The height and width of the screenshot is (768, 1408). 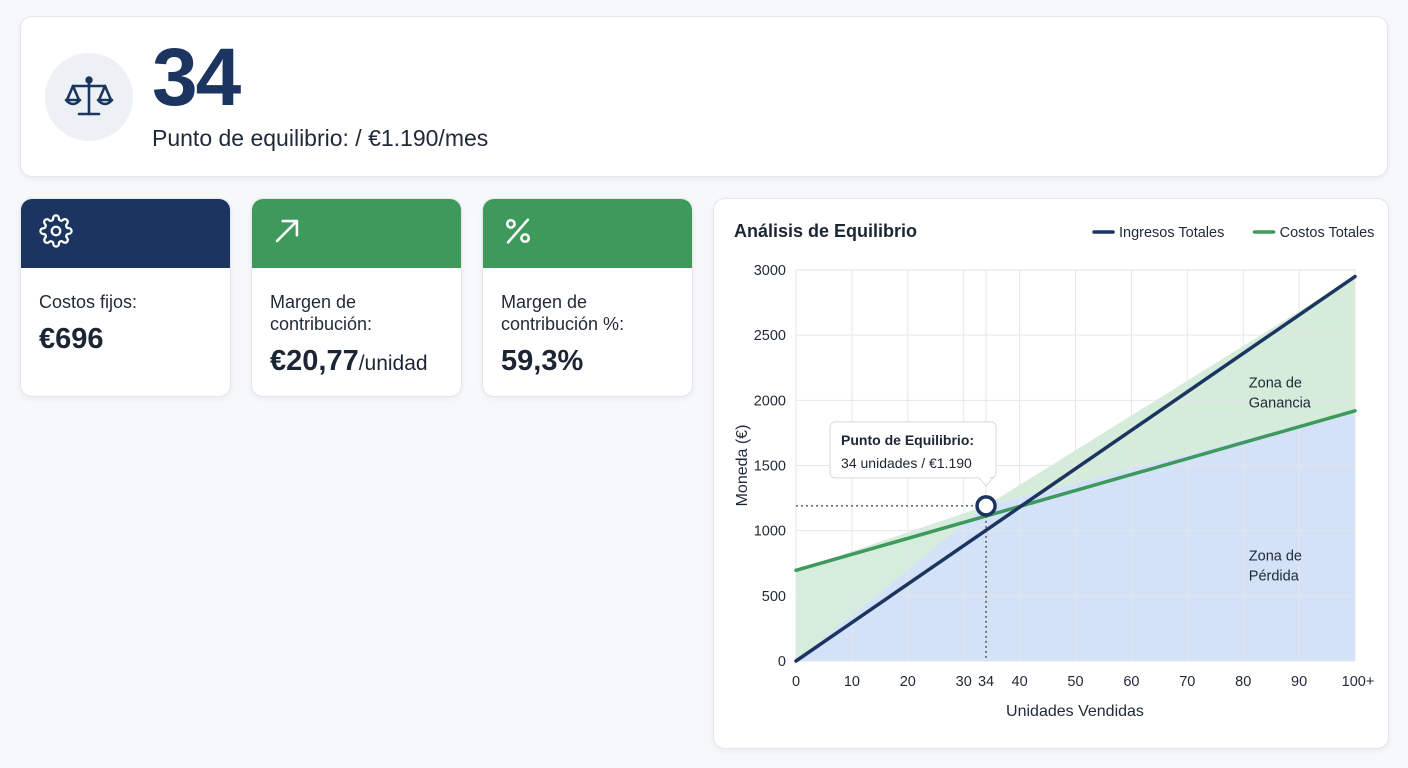 I want to click on arrow-up-right-icon, so click(x=287, y=233).